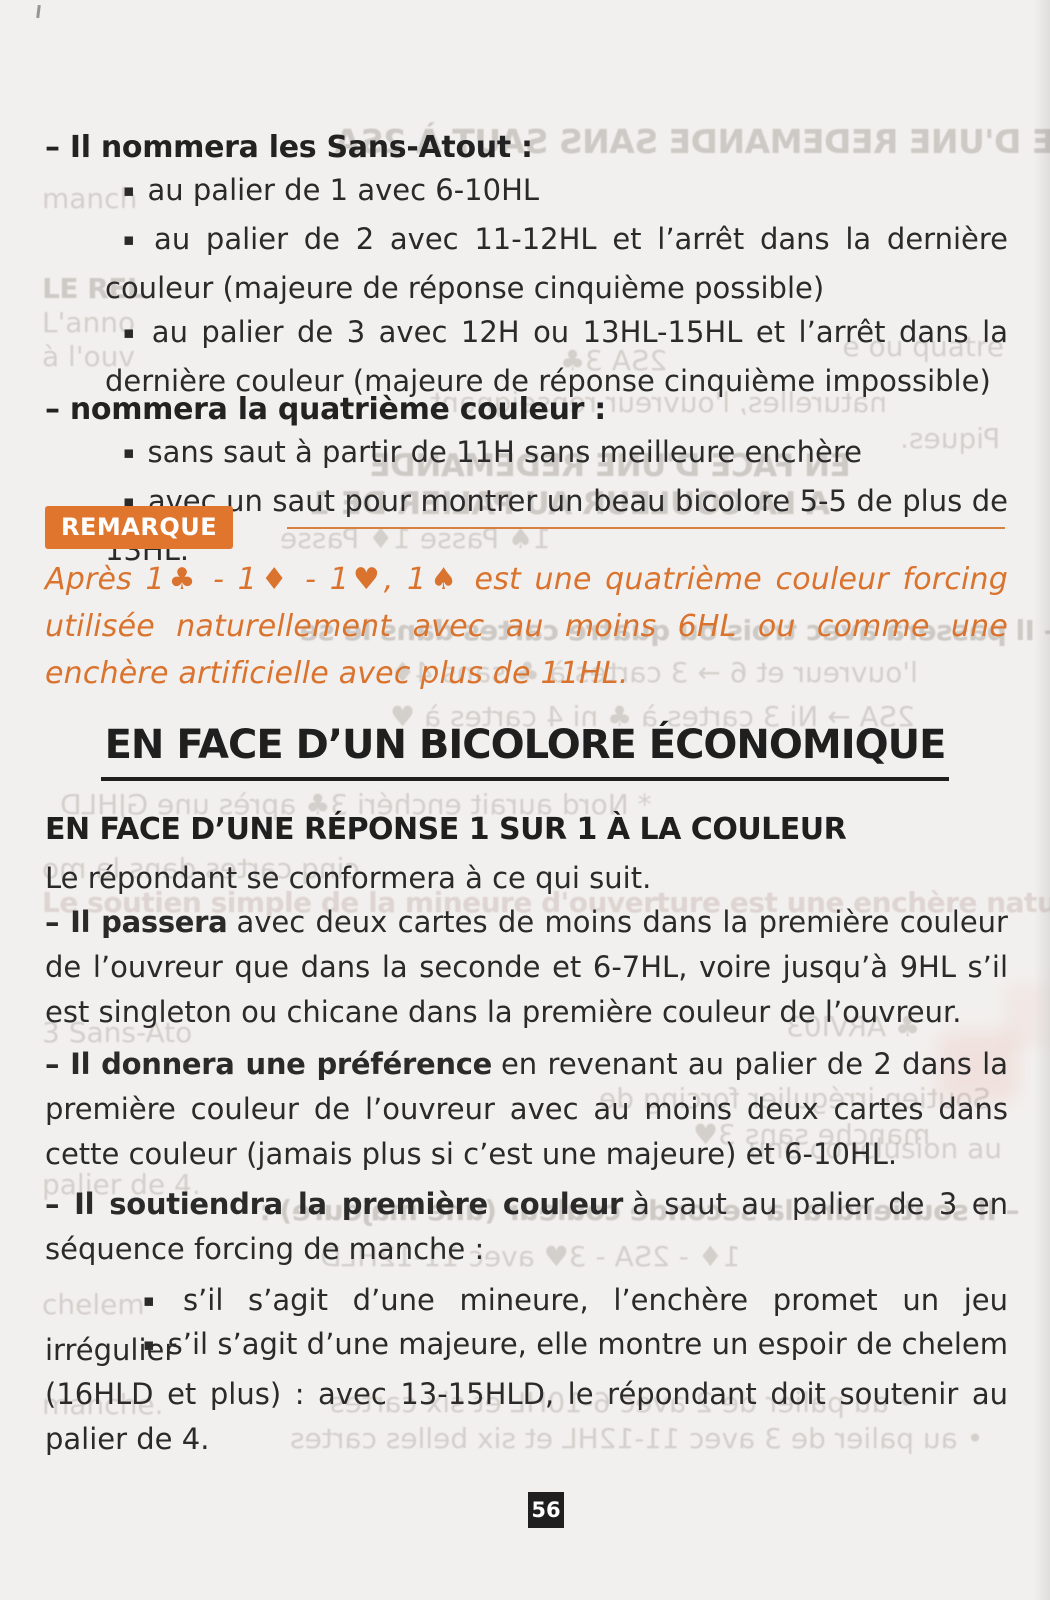 The image size is (1050, 1600). I want to click on page-title: EN FACE D’UN BICOLORE ÉCONOMIQUE, so click(525, 751).